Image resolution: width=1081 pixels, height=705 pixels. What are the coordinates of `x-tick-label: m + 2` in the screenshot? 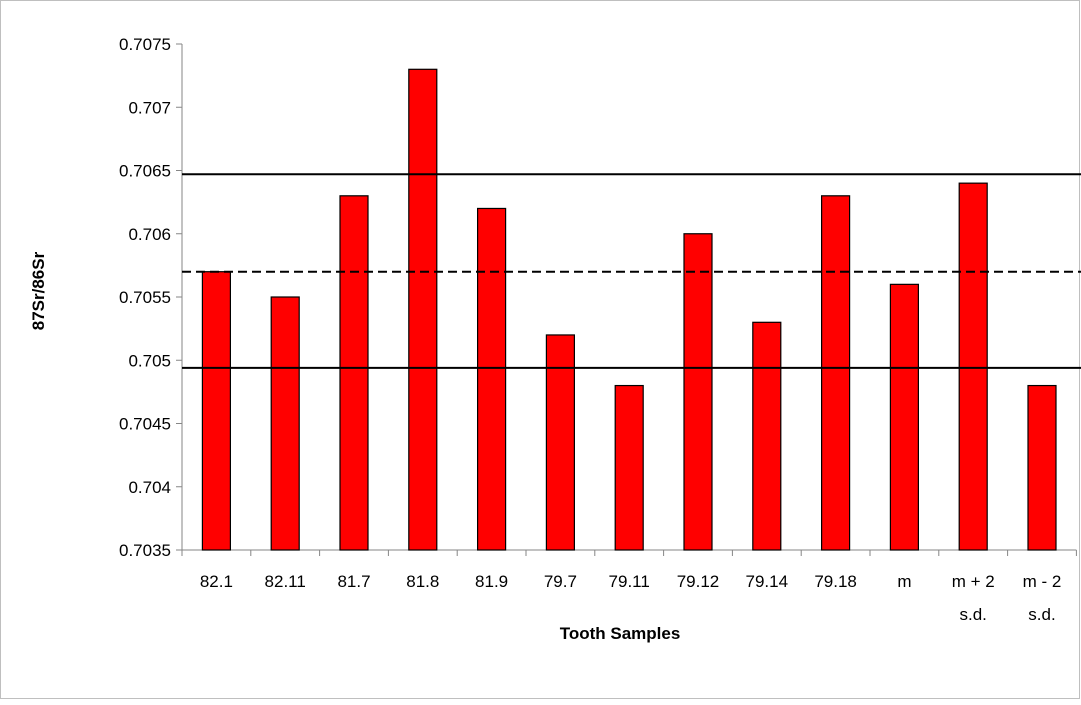 It's located at (973, 581).